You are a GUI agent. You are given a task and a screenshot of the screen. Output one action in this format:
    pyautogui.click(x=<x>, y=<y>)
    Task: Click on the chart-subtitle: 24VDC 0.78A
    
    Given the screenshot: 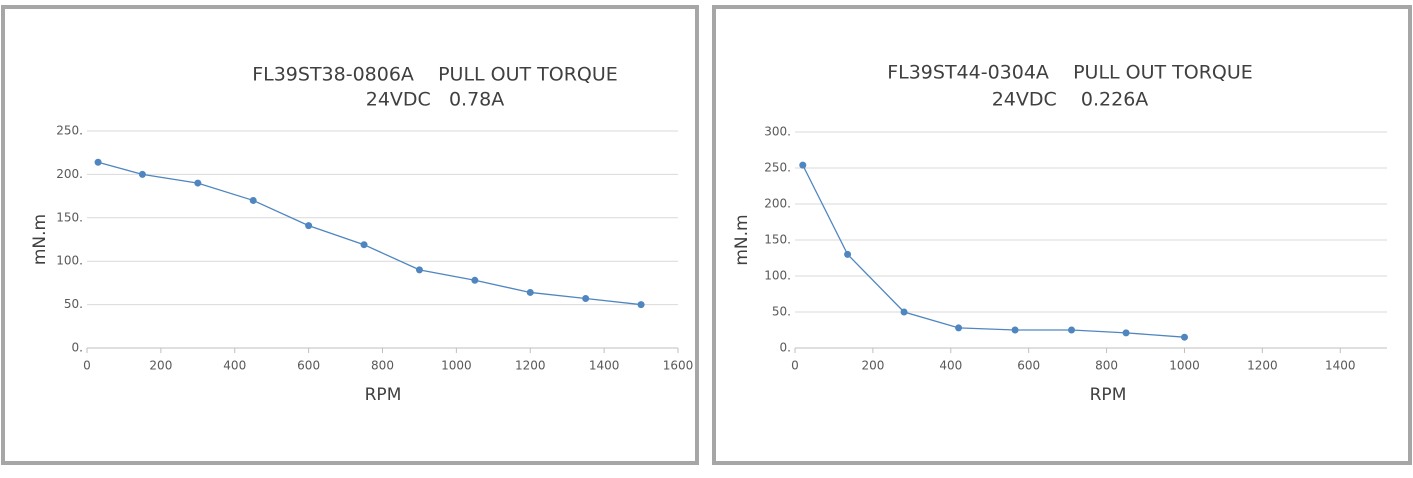 What is the action you would take?
    pyautogui.click(x=435, y=100)
    